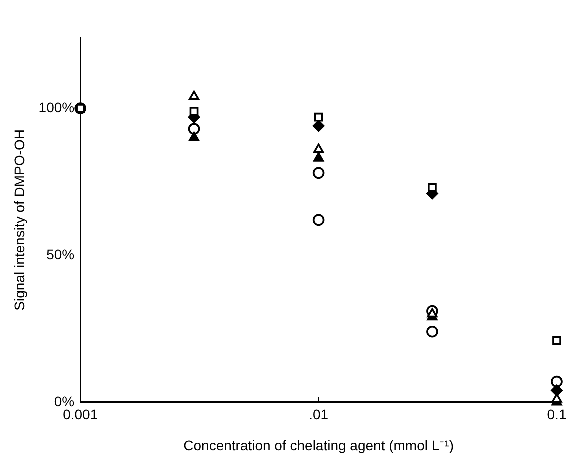 The image size is (585, 467). I want to click on x-tick-label: .01, so click(319, 414).